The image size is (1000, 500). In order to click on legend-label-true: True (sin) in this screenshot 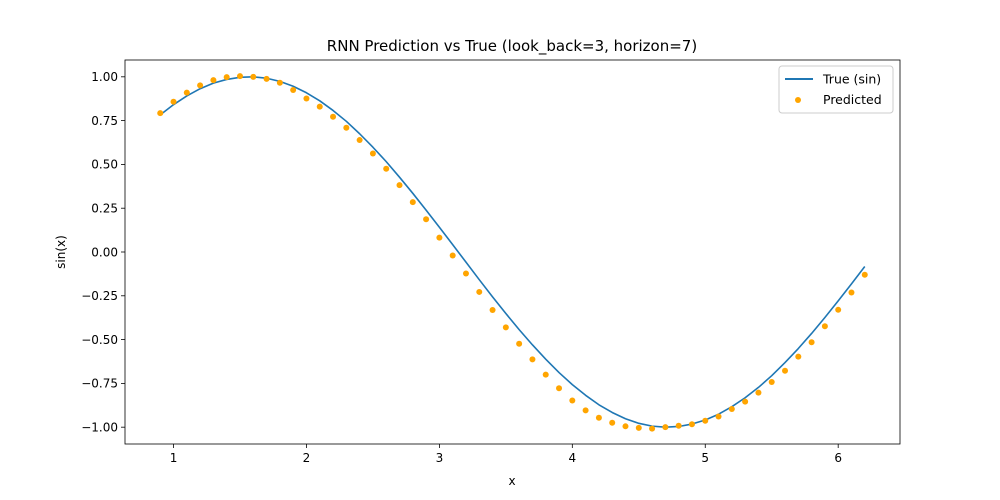, I will do `click(851, 79)`.